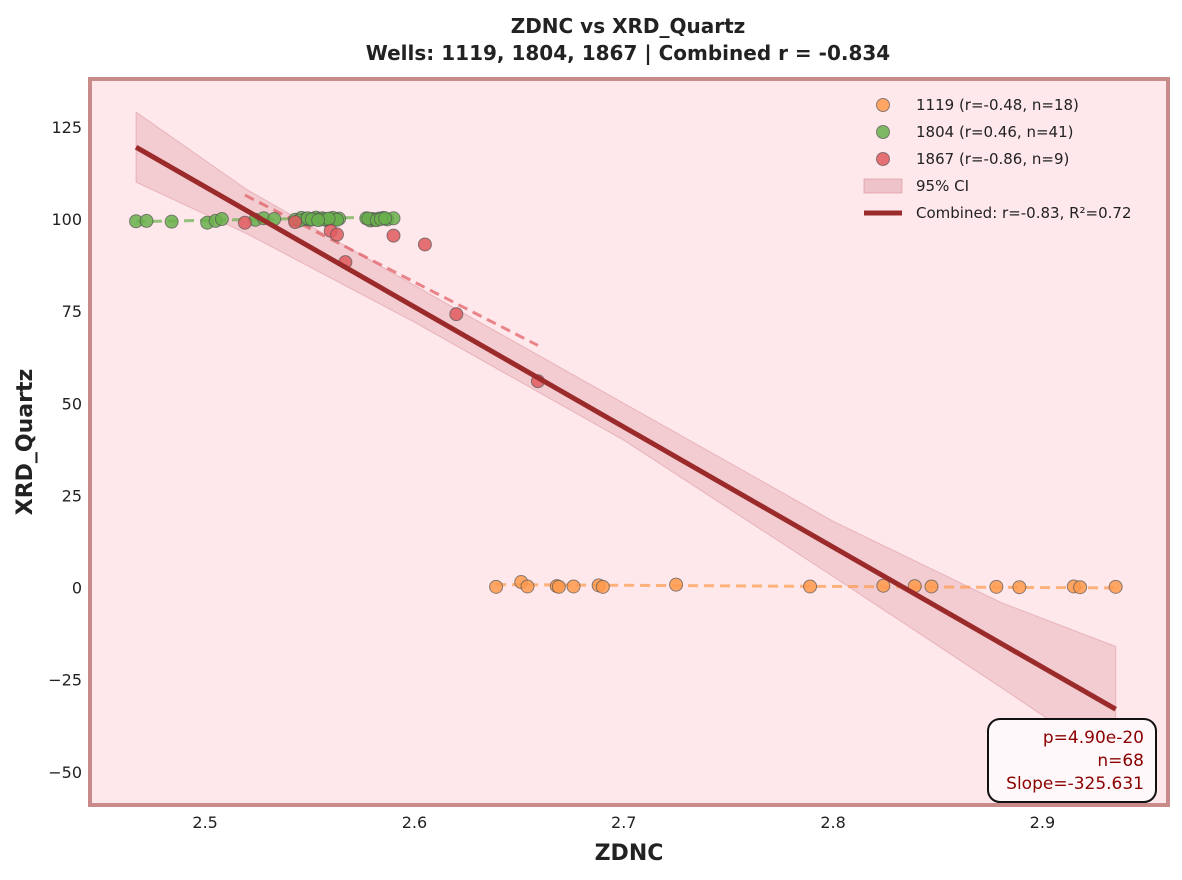 The height and width of the screenshot is (880, 1182). I want to click on x-tick-label: 2.9, so click(1042, 822).